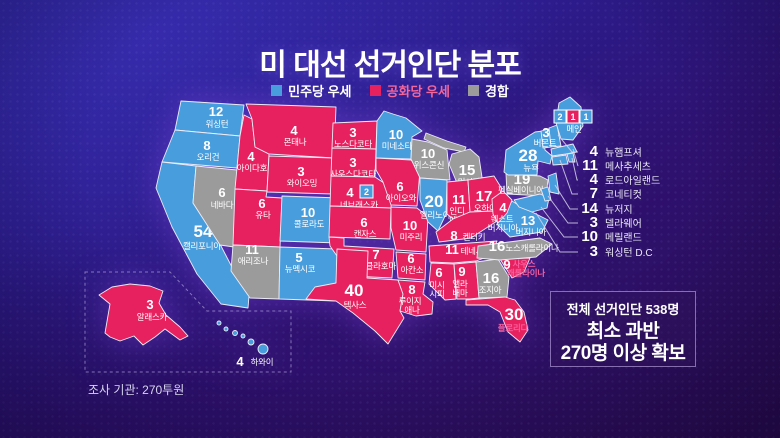 The height and width of the screenshot is (438, 780). Describe the element at coordinates (484, 196) in the screenshot. I see `svg-text: 17` at that location.